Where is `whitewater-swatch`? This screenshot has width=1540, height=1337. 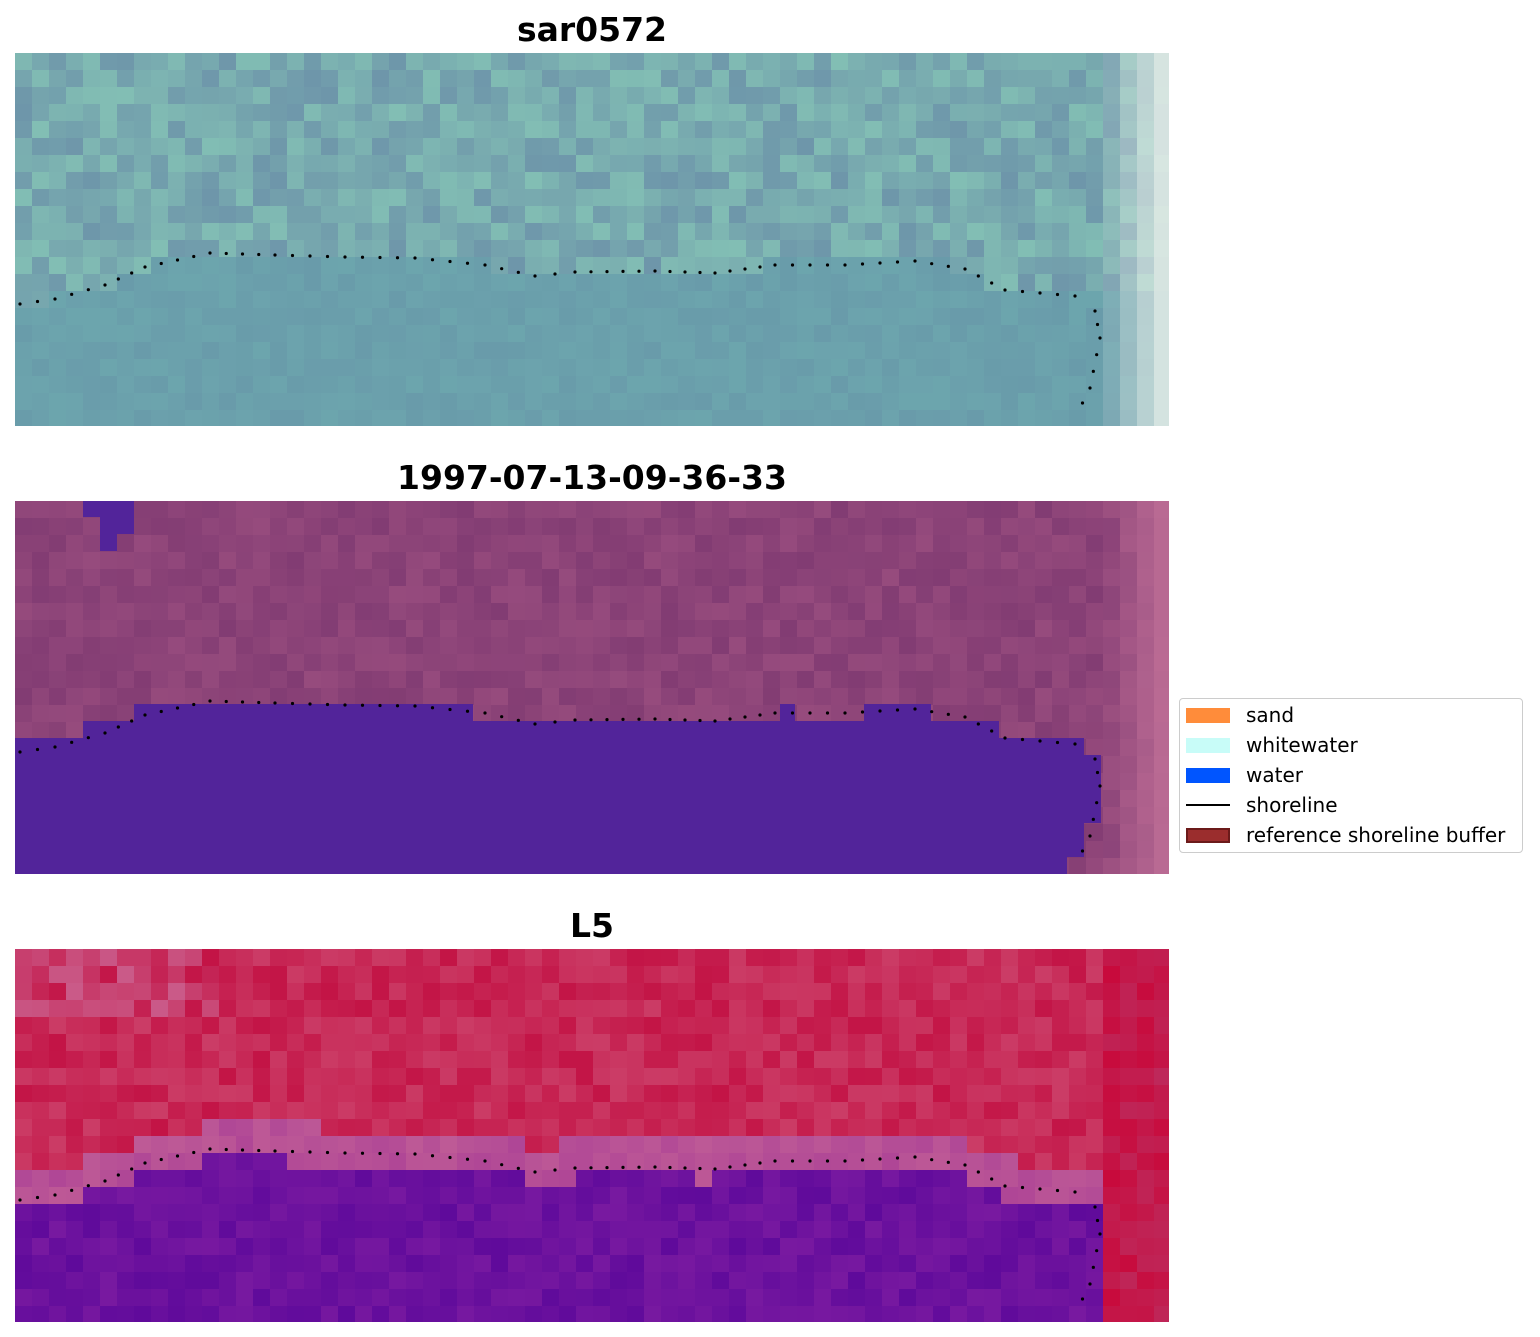
whitewater-swatch is located at coordinates (1208, 745).